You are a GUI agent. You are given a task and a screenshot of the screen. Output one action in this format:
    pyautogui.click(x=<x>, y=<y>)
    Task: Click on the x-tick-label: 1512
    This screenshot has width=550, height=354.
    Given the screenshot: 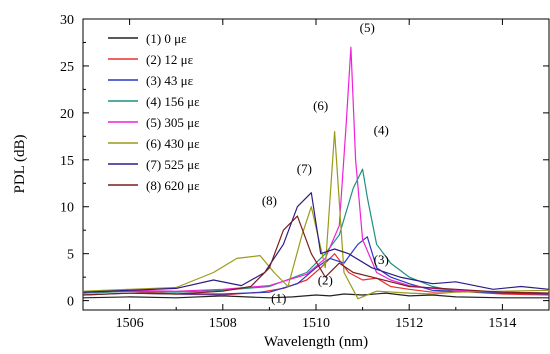 What is the action you would take?
    pyautogui.click(x=409, y=323)
    